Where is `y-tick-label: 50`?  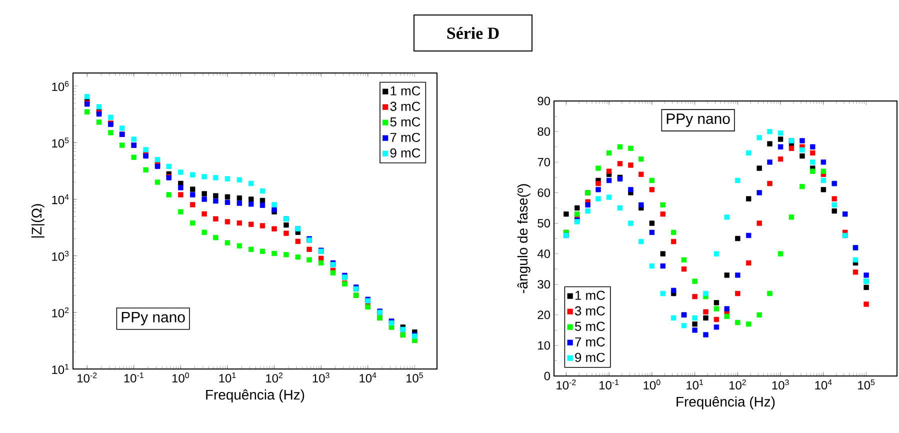
y-tick-label: 50 is located at coordinates (544, 223).